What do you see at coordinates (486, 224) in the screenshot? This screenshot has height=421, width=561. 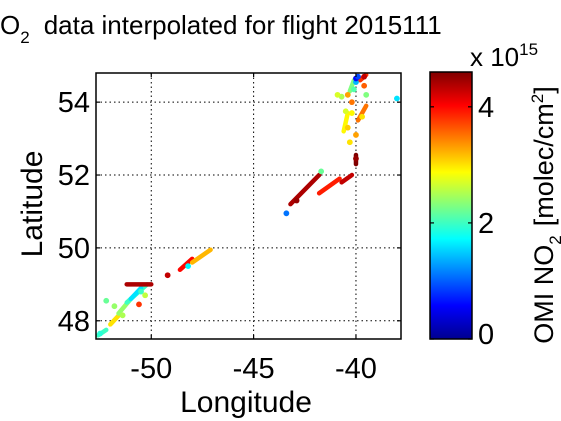 I see `colorbar-tick-label: 2` at bounding box center [486, 224].